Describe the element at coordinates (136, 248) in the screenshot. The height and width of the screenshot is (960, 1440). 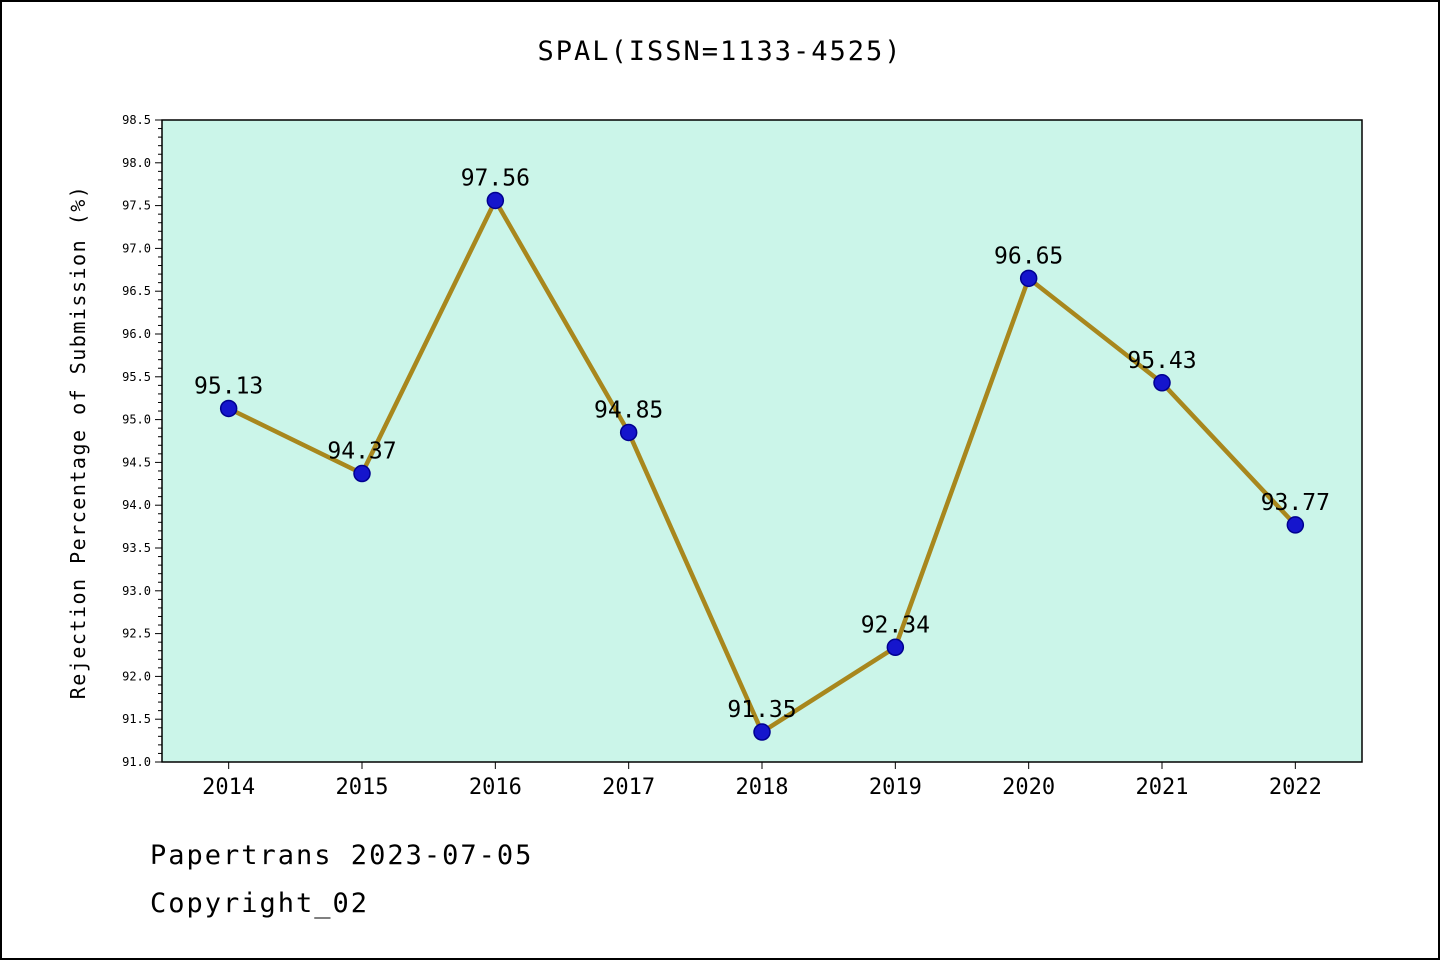
I see `y-tick-label: 97.0` at that location.